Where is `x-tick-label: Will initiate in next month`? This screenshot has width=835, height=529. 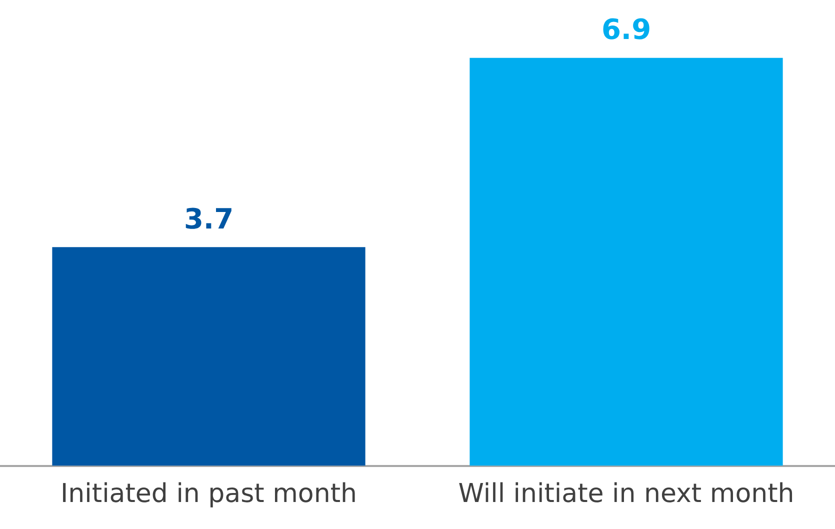 x-tick-label: Will initiate in next month is located at coordinates (626, 494).